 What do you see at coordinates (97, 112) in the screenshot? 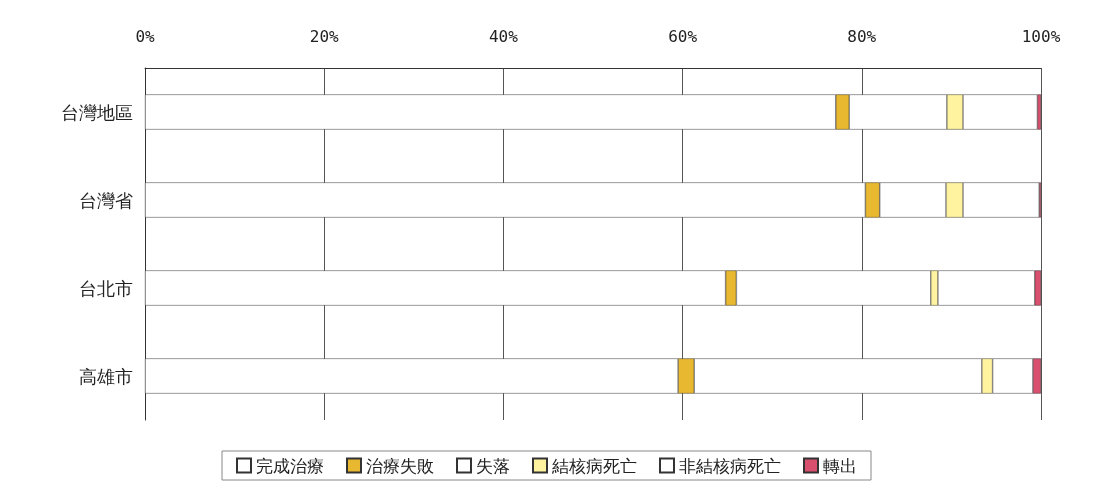
I see `y-tick-label: 台灣地區` at bounding box center [97, 112].